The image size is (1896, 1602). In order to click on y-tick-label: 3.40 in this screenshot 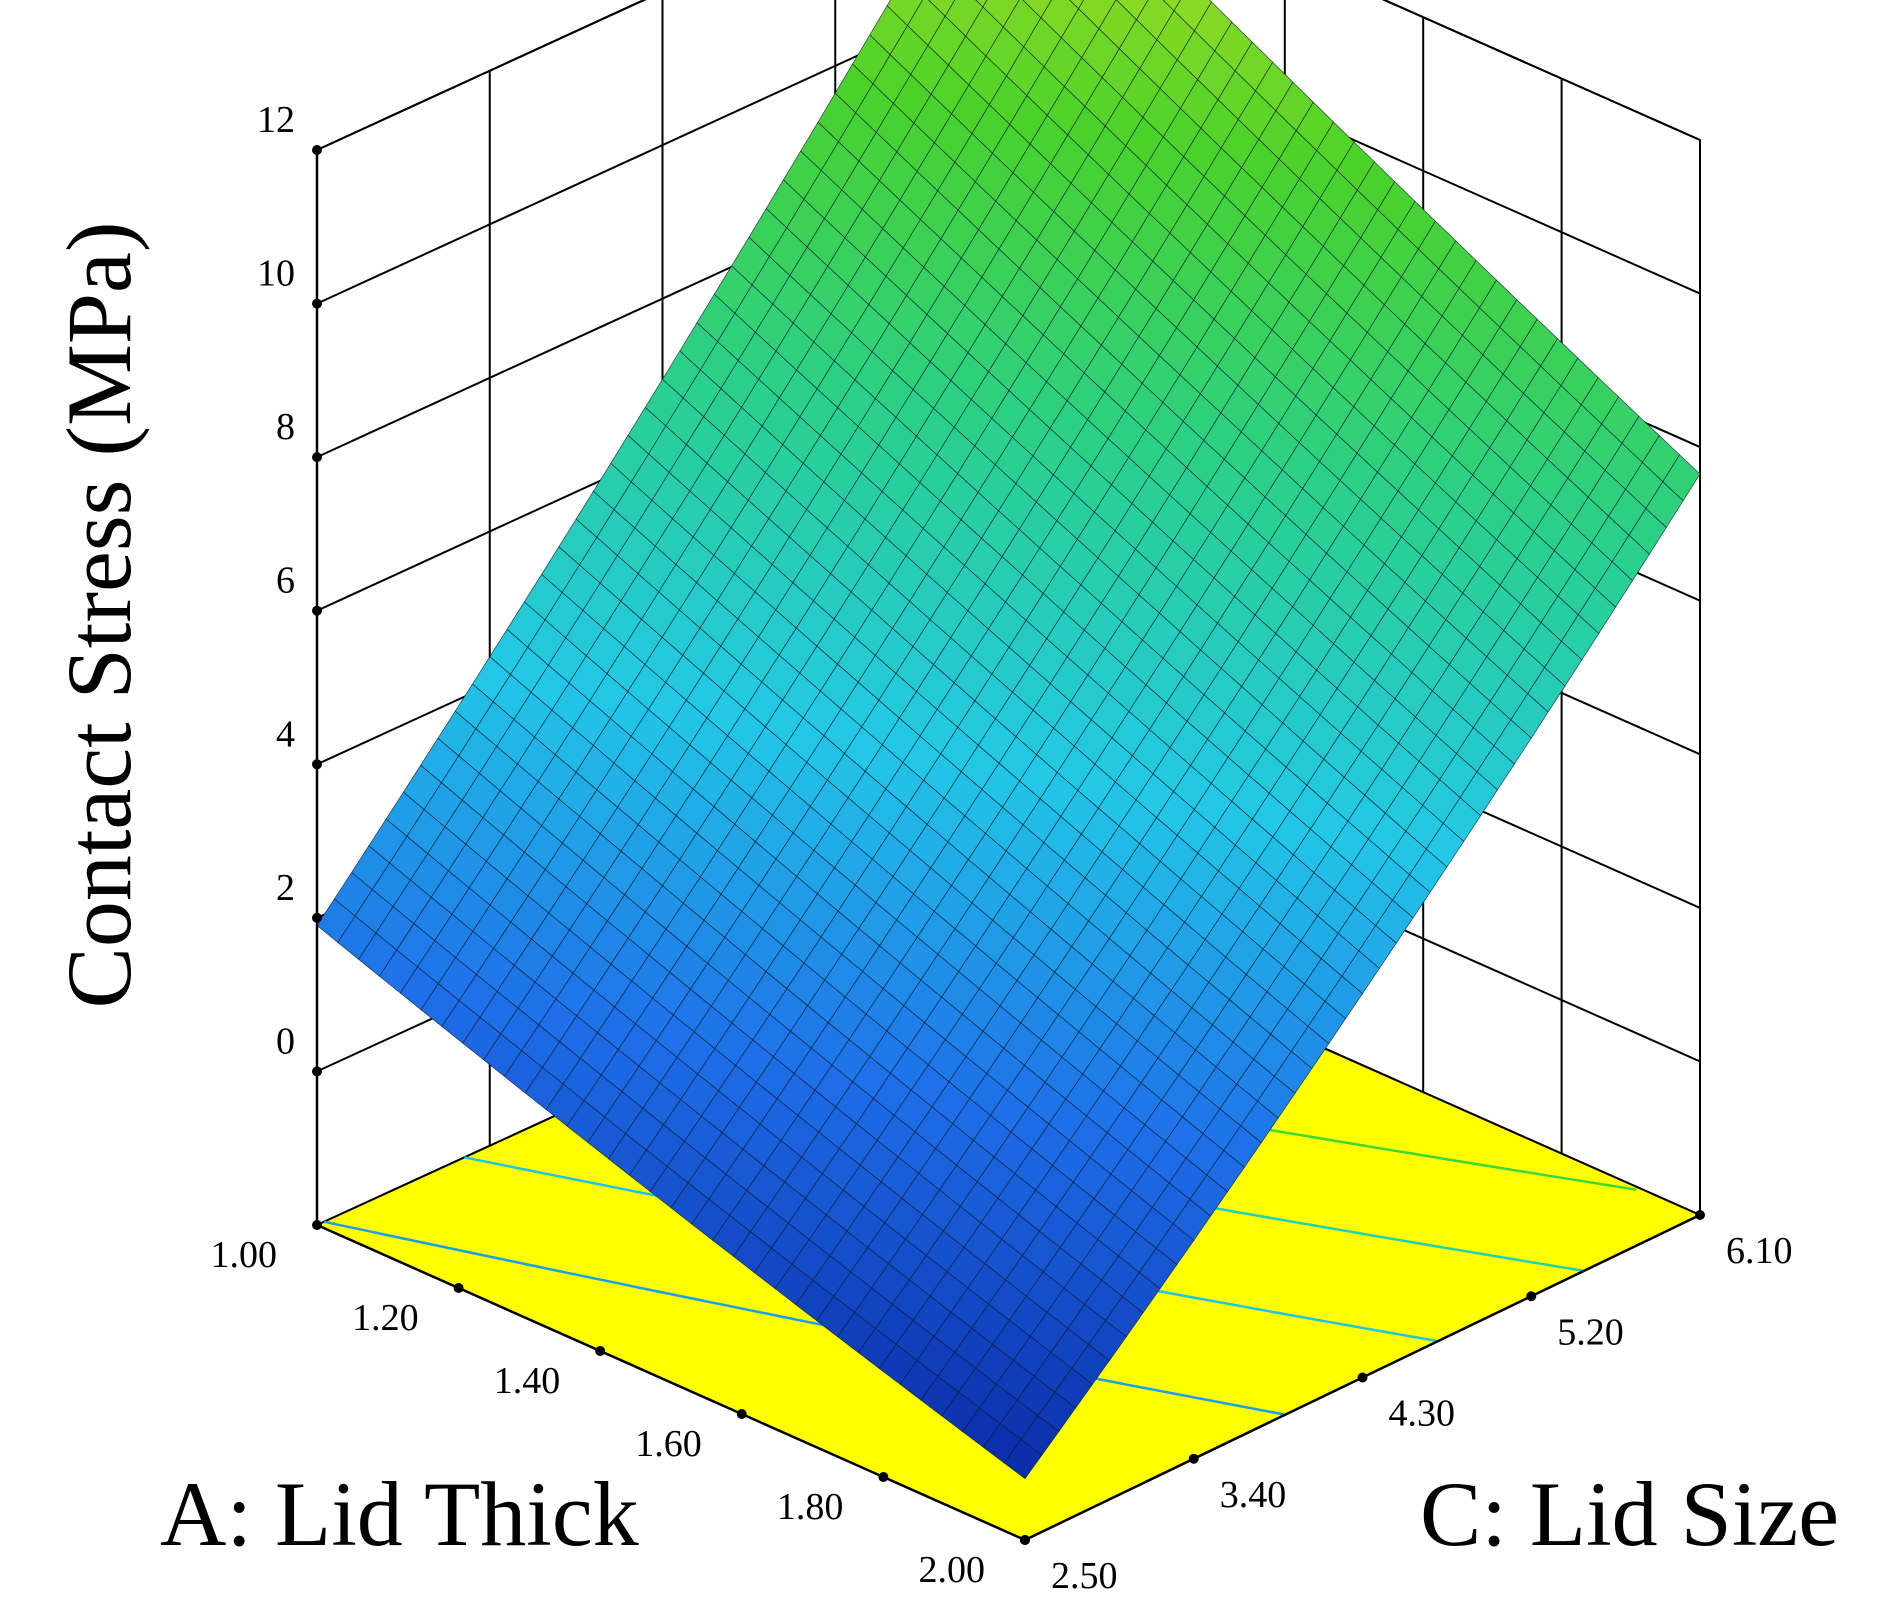, I will do `click(1253, 1495)`.